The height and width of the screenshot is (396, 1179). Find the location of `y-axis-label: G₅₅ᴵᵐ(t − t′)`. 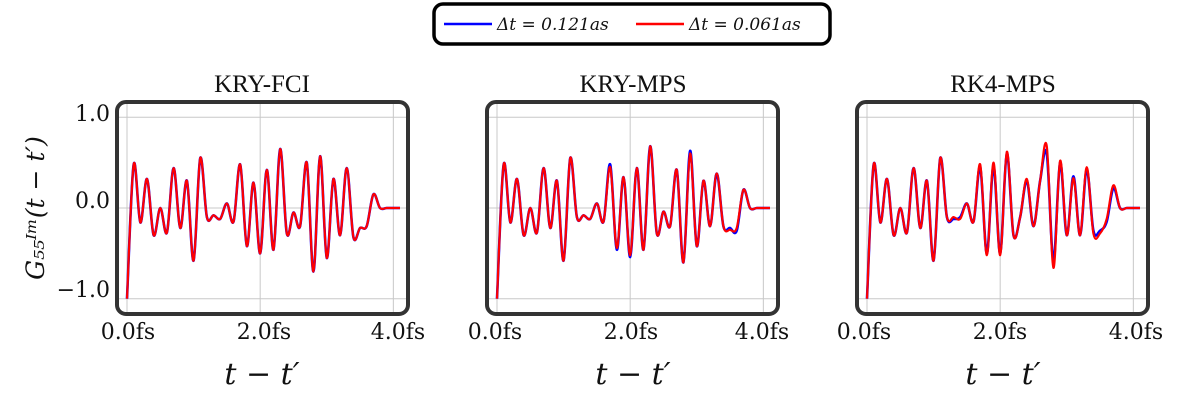

y-axis-label: G₅₅ᴵᵐ(t − t′) is located at coordinates (35, 208).